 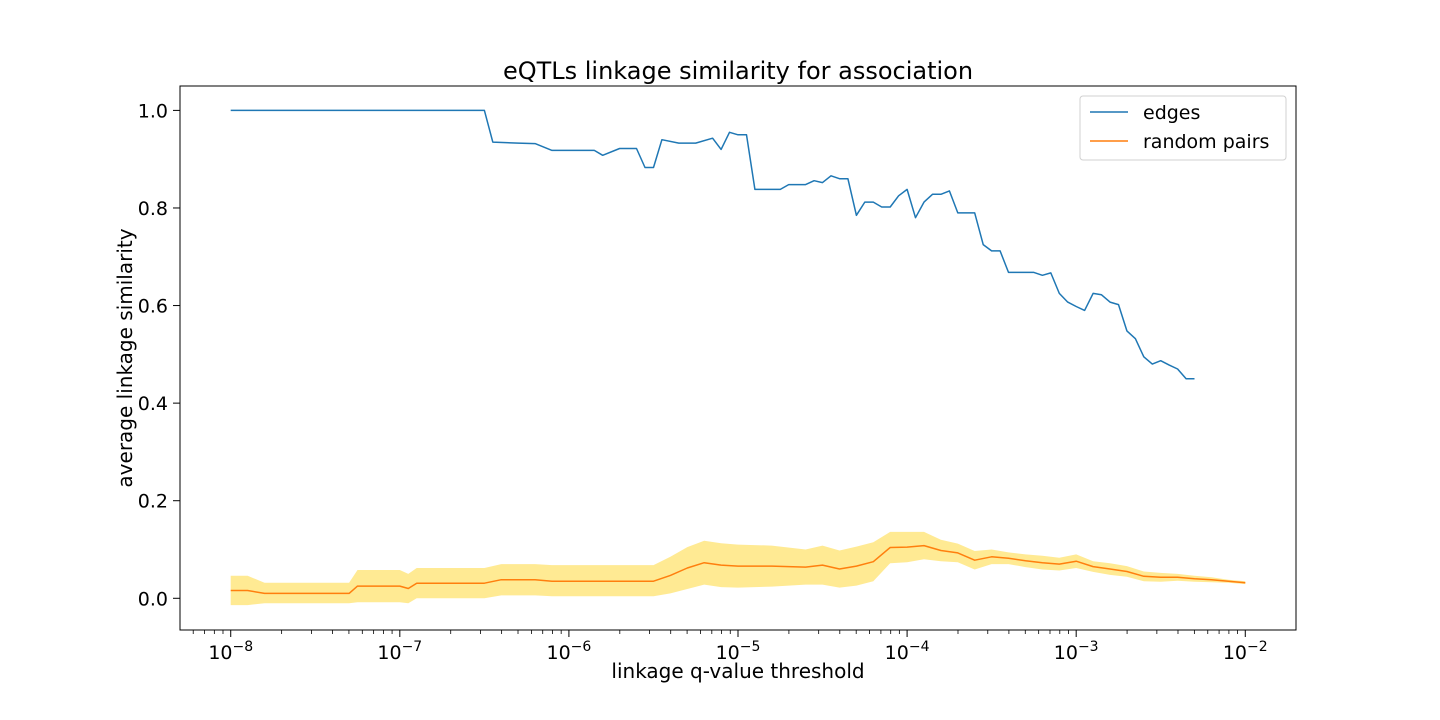 I want to click on random-pairs-confidence-band, so click(x=738, y=568).